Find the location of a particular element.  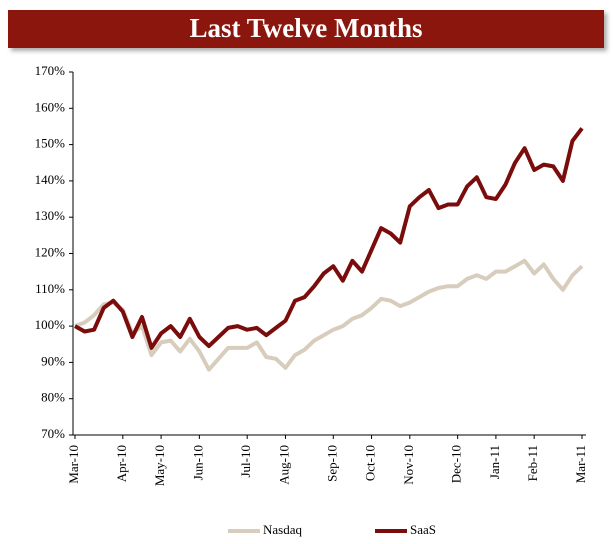

x-tick-label: Feb-11 is located at coordinates (532, 463).